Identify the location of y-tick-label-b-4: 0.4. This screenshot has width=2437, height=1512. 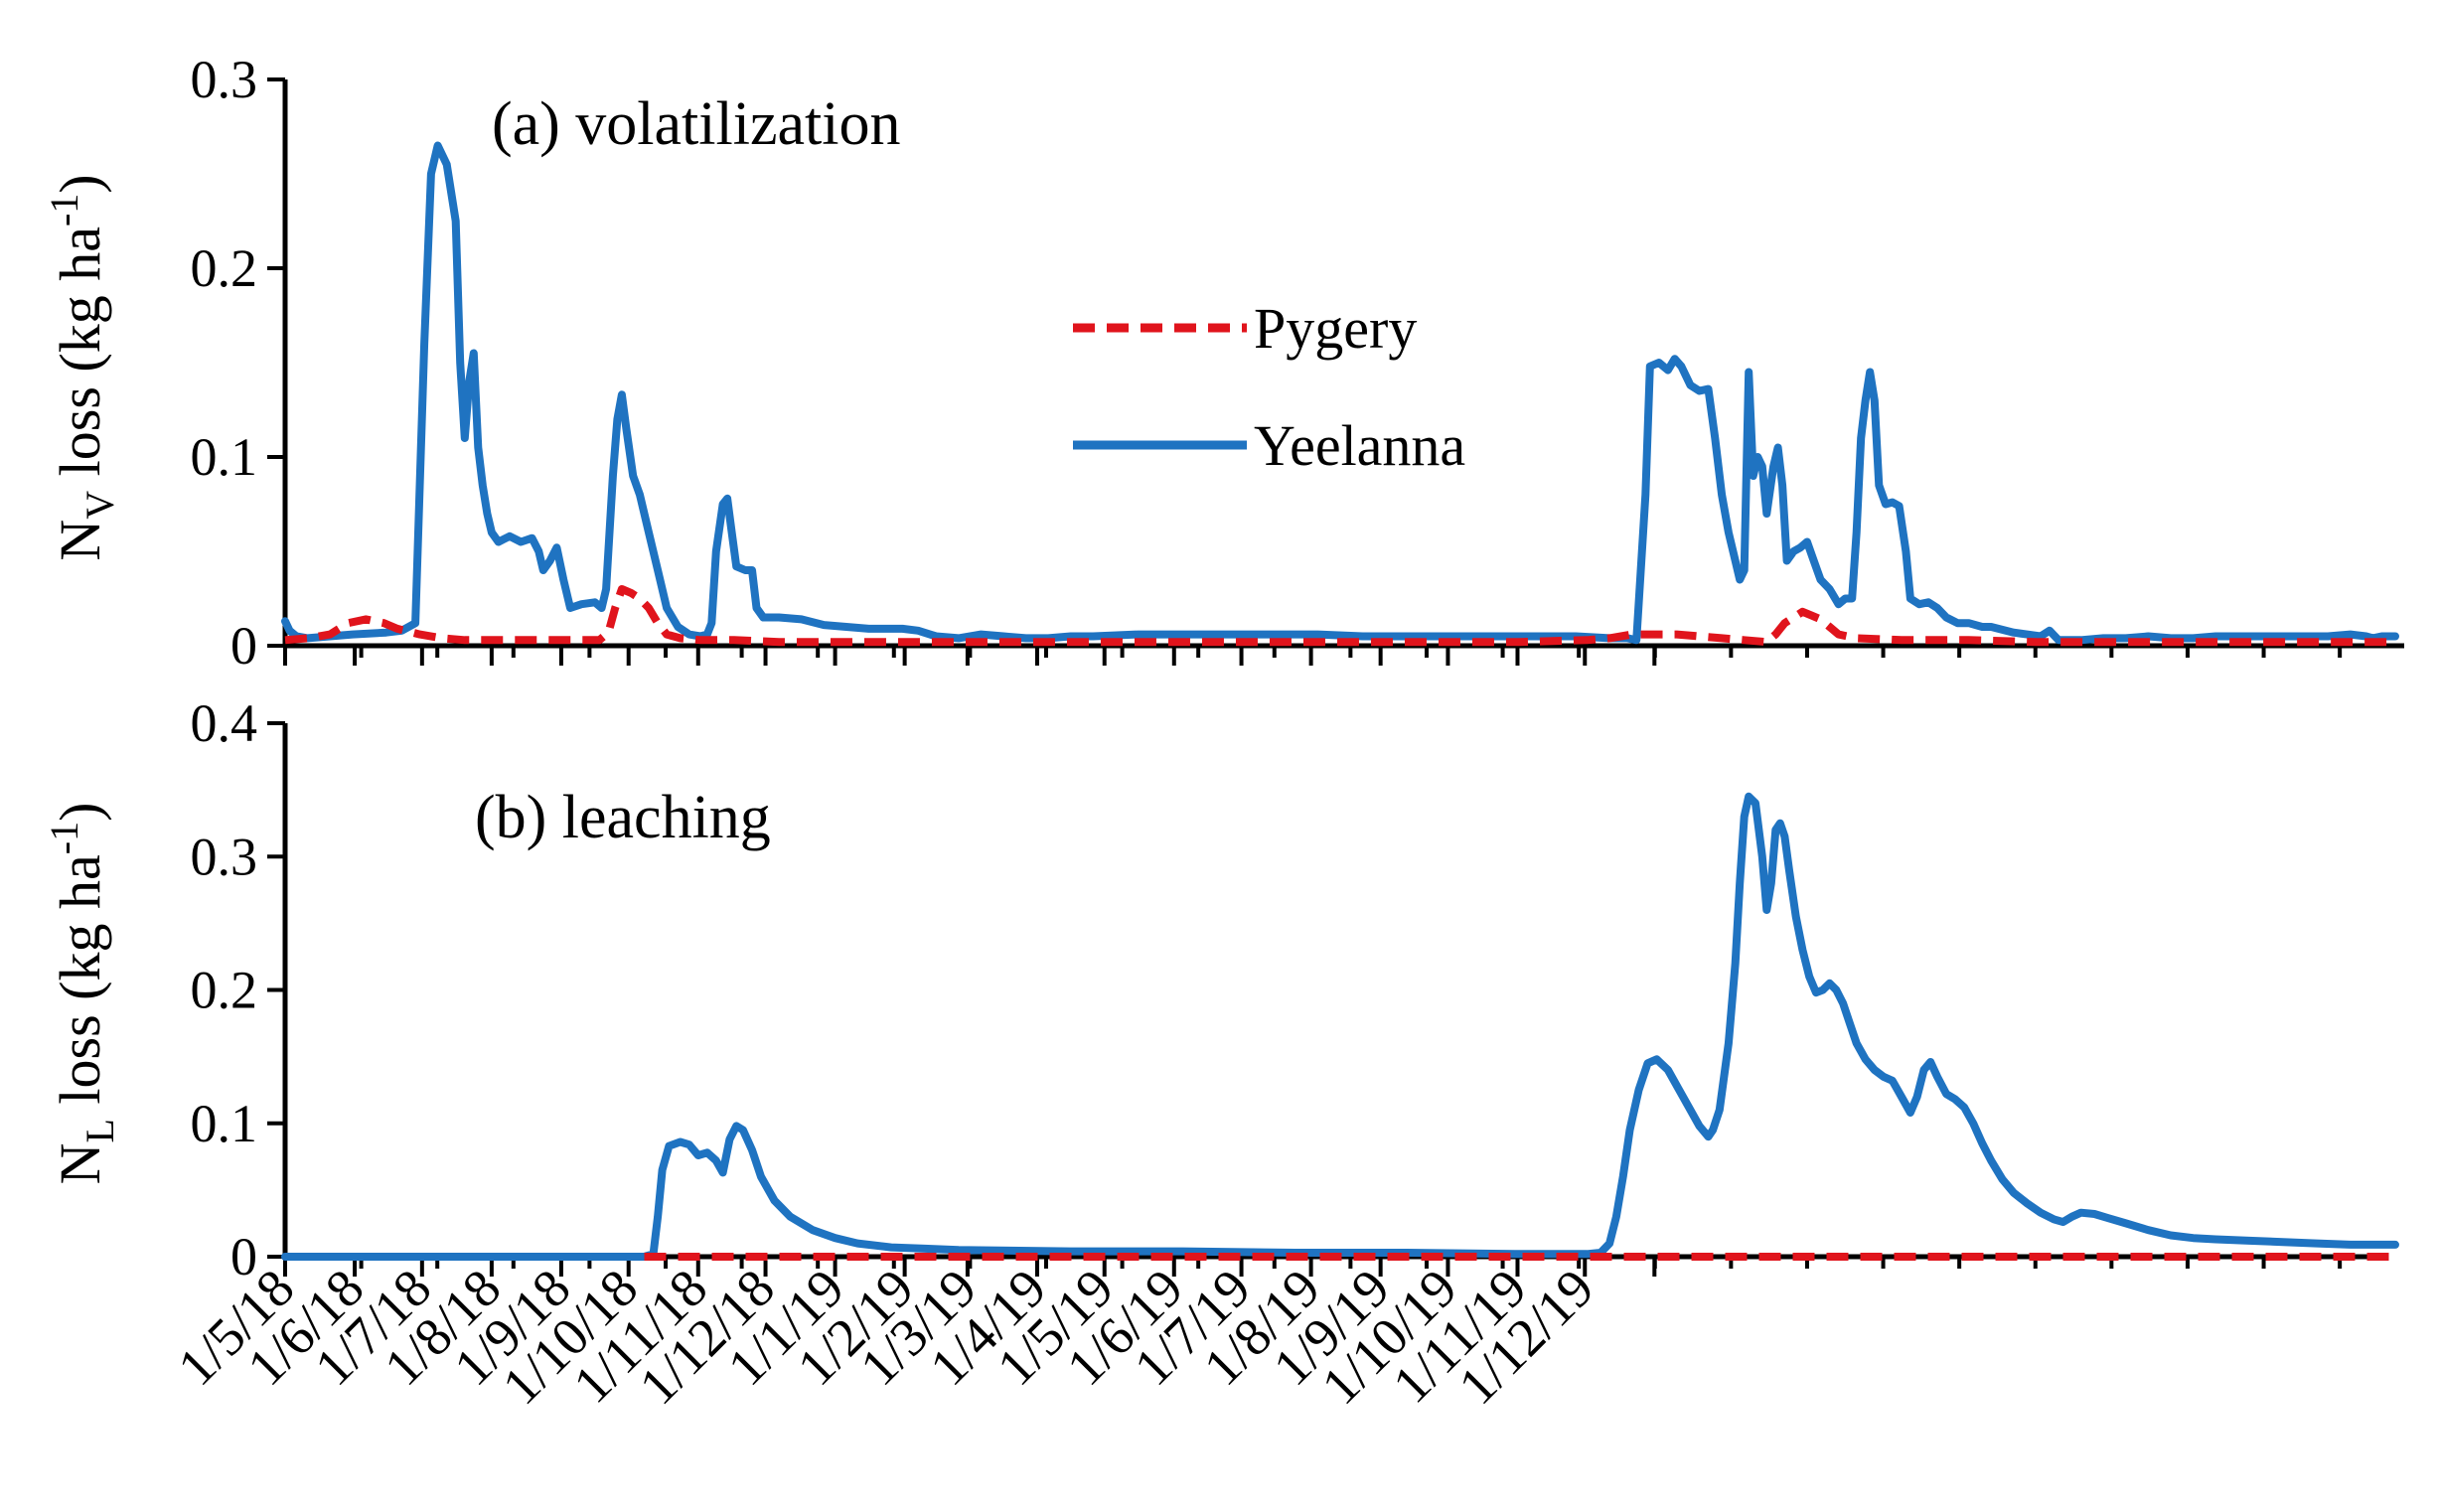
(224, 723).